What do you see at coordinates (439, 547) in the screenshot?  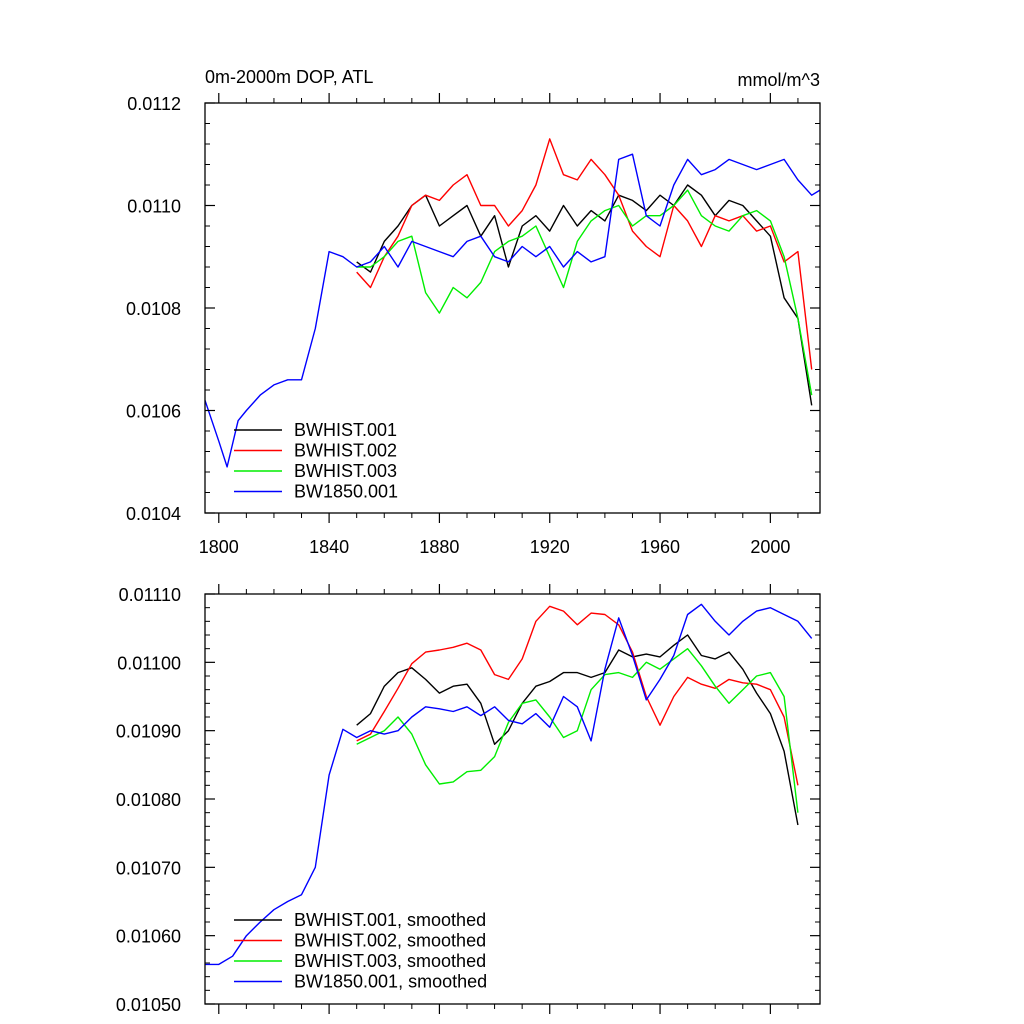 I see `x-tick-label: 1880` at bounding box center [439, 547].